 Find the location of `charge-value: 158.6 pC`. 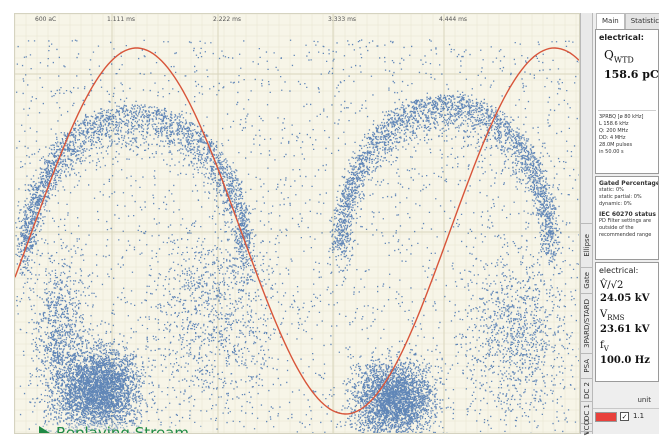

charge-value: 158.6 pC is located at coordinates (631, 75).